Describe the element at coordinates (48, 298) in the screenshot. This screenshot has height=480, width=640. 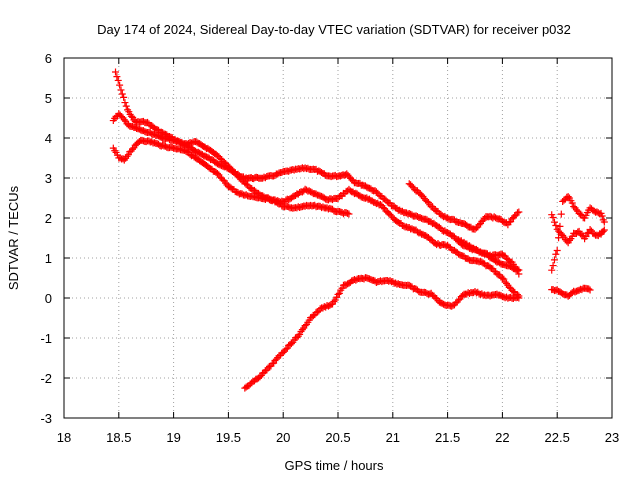
I see `y-tick-label: 0` at that location.